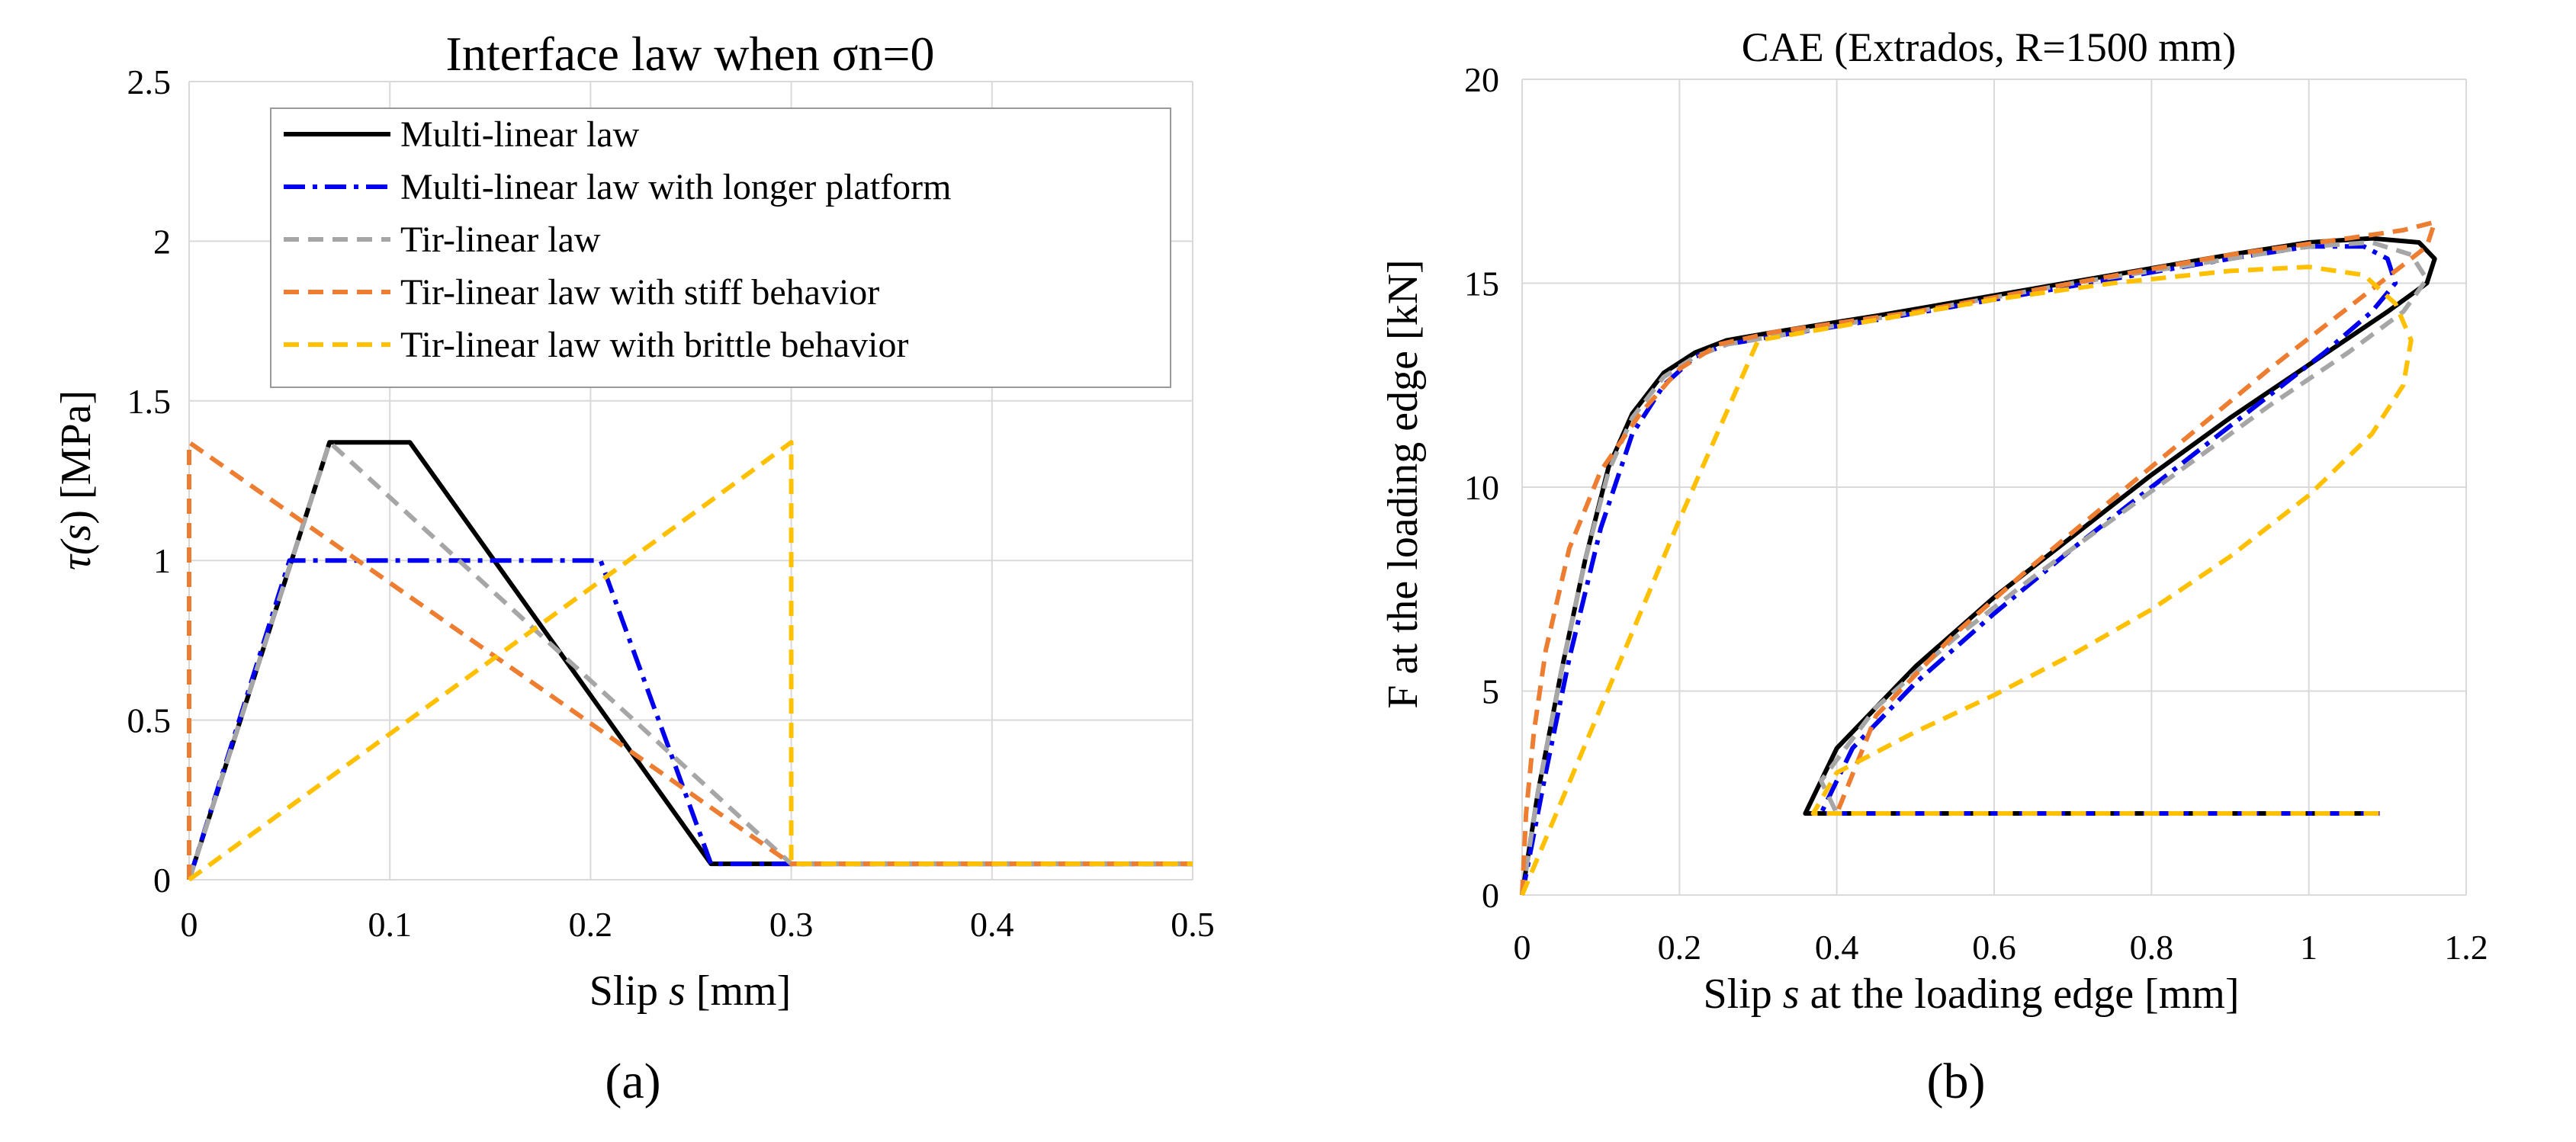 This screenshot has width=2576, height=1142. I want to click on legend-label-1: Multi-linear law with longer platform, so click(675, 187).